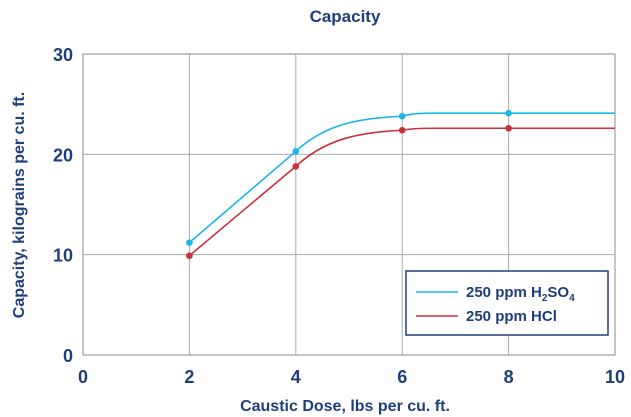 This screenshot has width=631, height=417. What do you see at coordinates (511, 316) in the screenshot?
I see `legend-label: 250 ppm HCl` at bounding box center [511, 316].